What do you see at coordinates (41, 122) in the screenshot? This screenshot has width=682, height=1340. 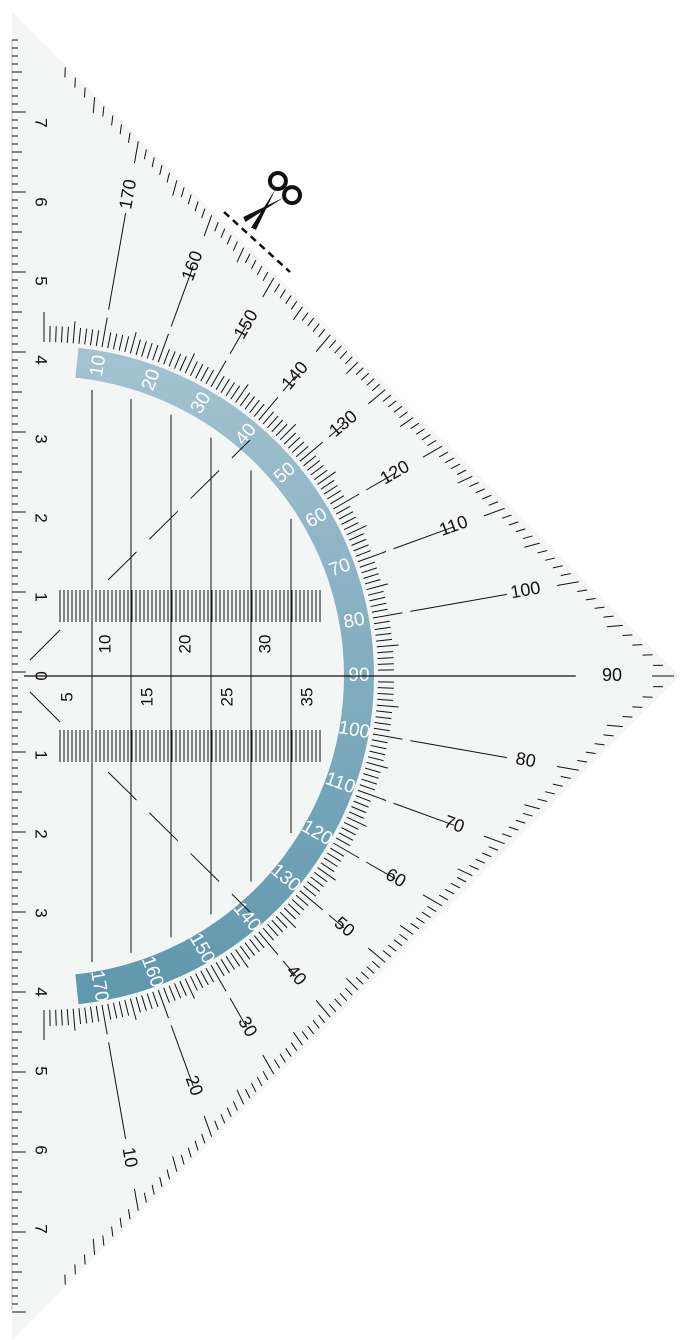 I see `ruler-label: 7` at bounding box center [41, 122].